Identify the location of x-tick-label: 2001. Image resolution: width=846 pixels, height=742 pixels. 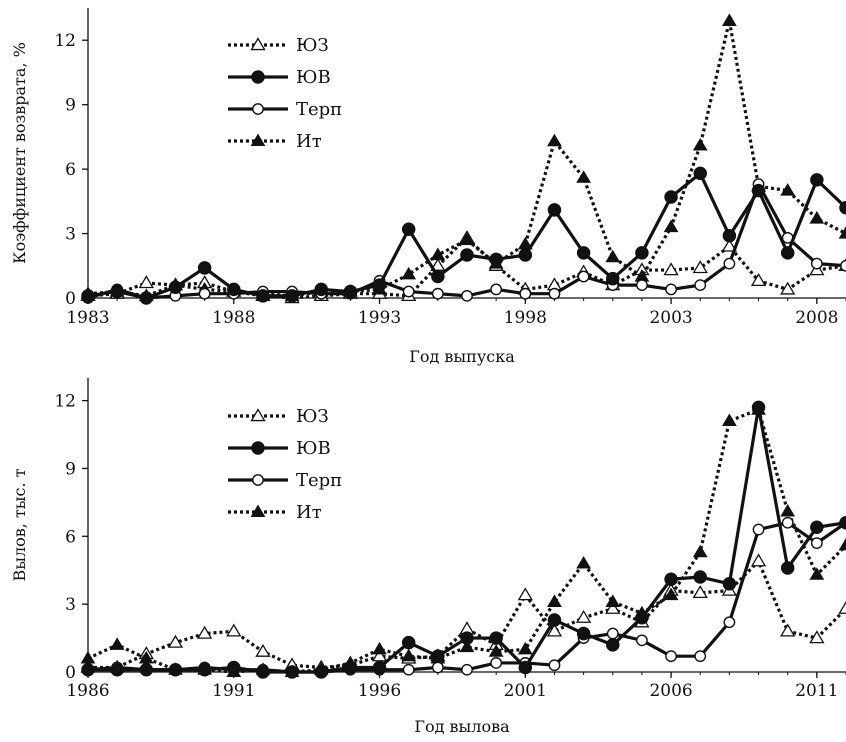
(525, 691).